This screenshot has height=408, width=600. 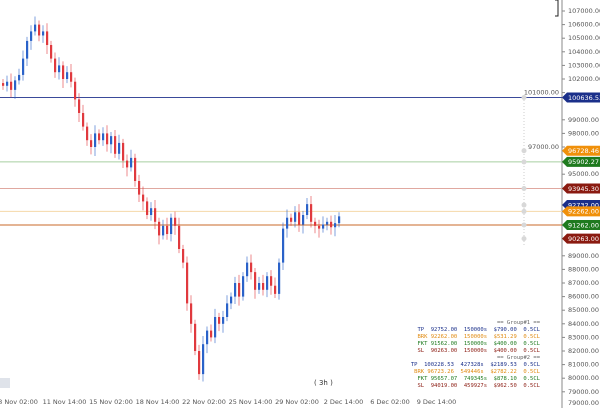 I want to click on price-tag: 100636.53, so click(x=581, y=97).